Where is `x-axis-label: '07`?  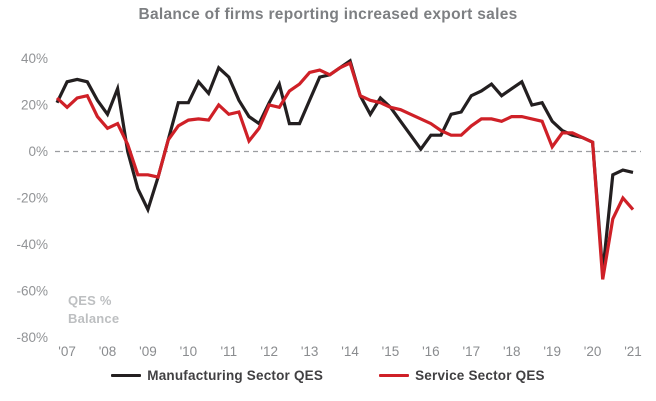
x-axis-label: '07 is located at coordinates (67, 351).